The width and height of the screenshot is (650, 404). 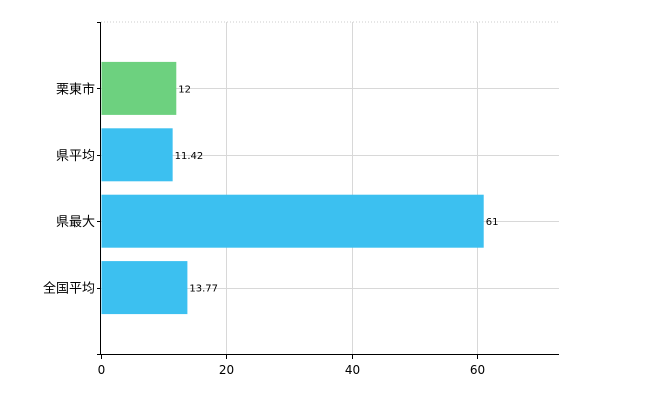 What do you see at coordinates (69, 289) in the screenshot?
I see `y-tick-label: 全国平均` at bounding box center [69, 289].